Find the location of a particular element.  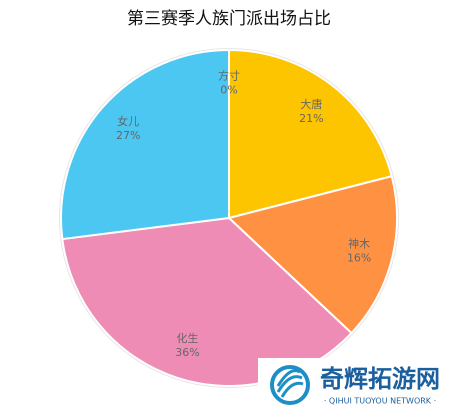

watermark-logo is located at coordinates (290, 385).